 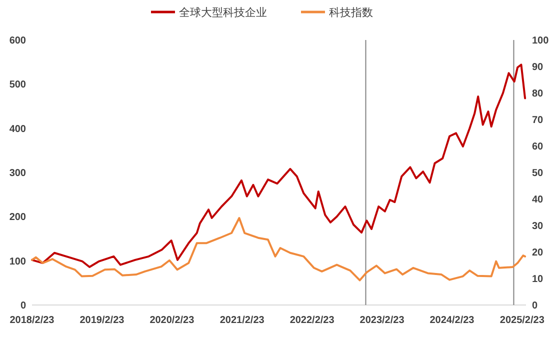 What do you see at coordinates (538, 147) in the screenshot?
I see `y2-tick-label: 60` at bounding box center [538, 147].